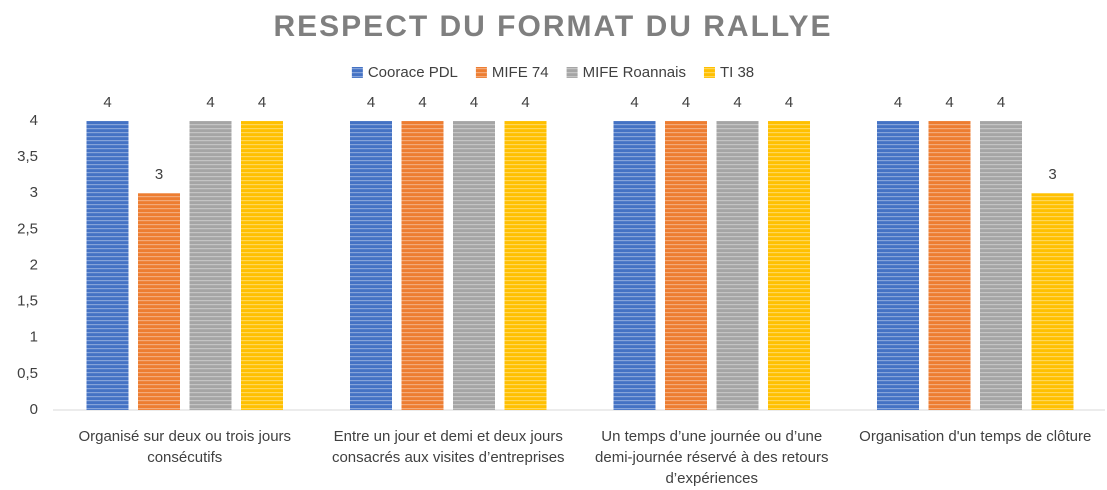  What do you see at coordinates (552, 26) in the screenshot?
I see `chart-title: RESPECT DU FORMAT DU RALLYE` at bounding box center [552, 26].